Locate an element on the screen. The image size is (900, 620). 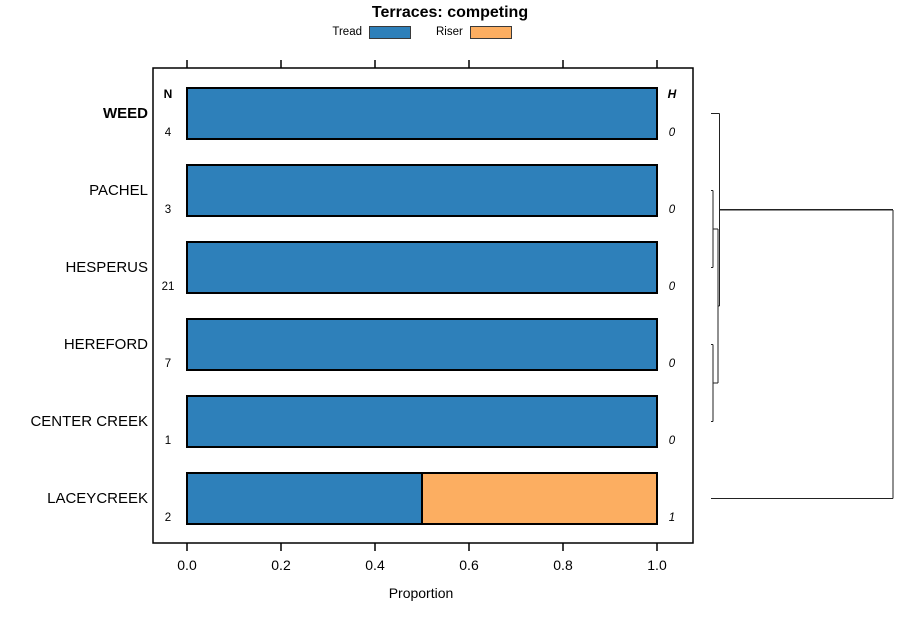
site-label: HEREFORD is located at coordinates (105, 344).